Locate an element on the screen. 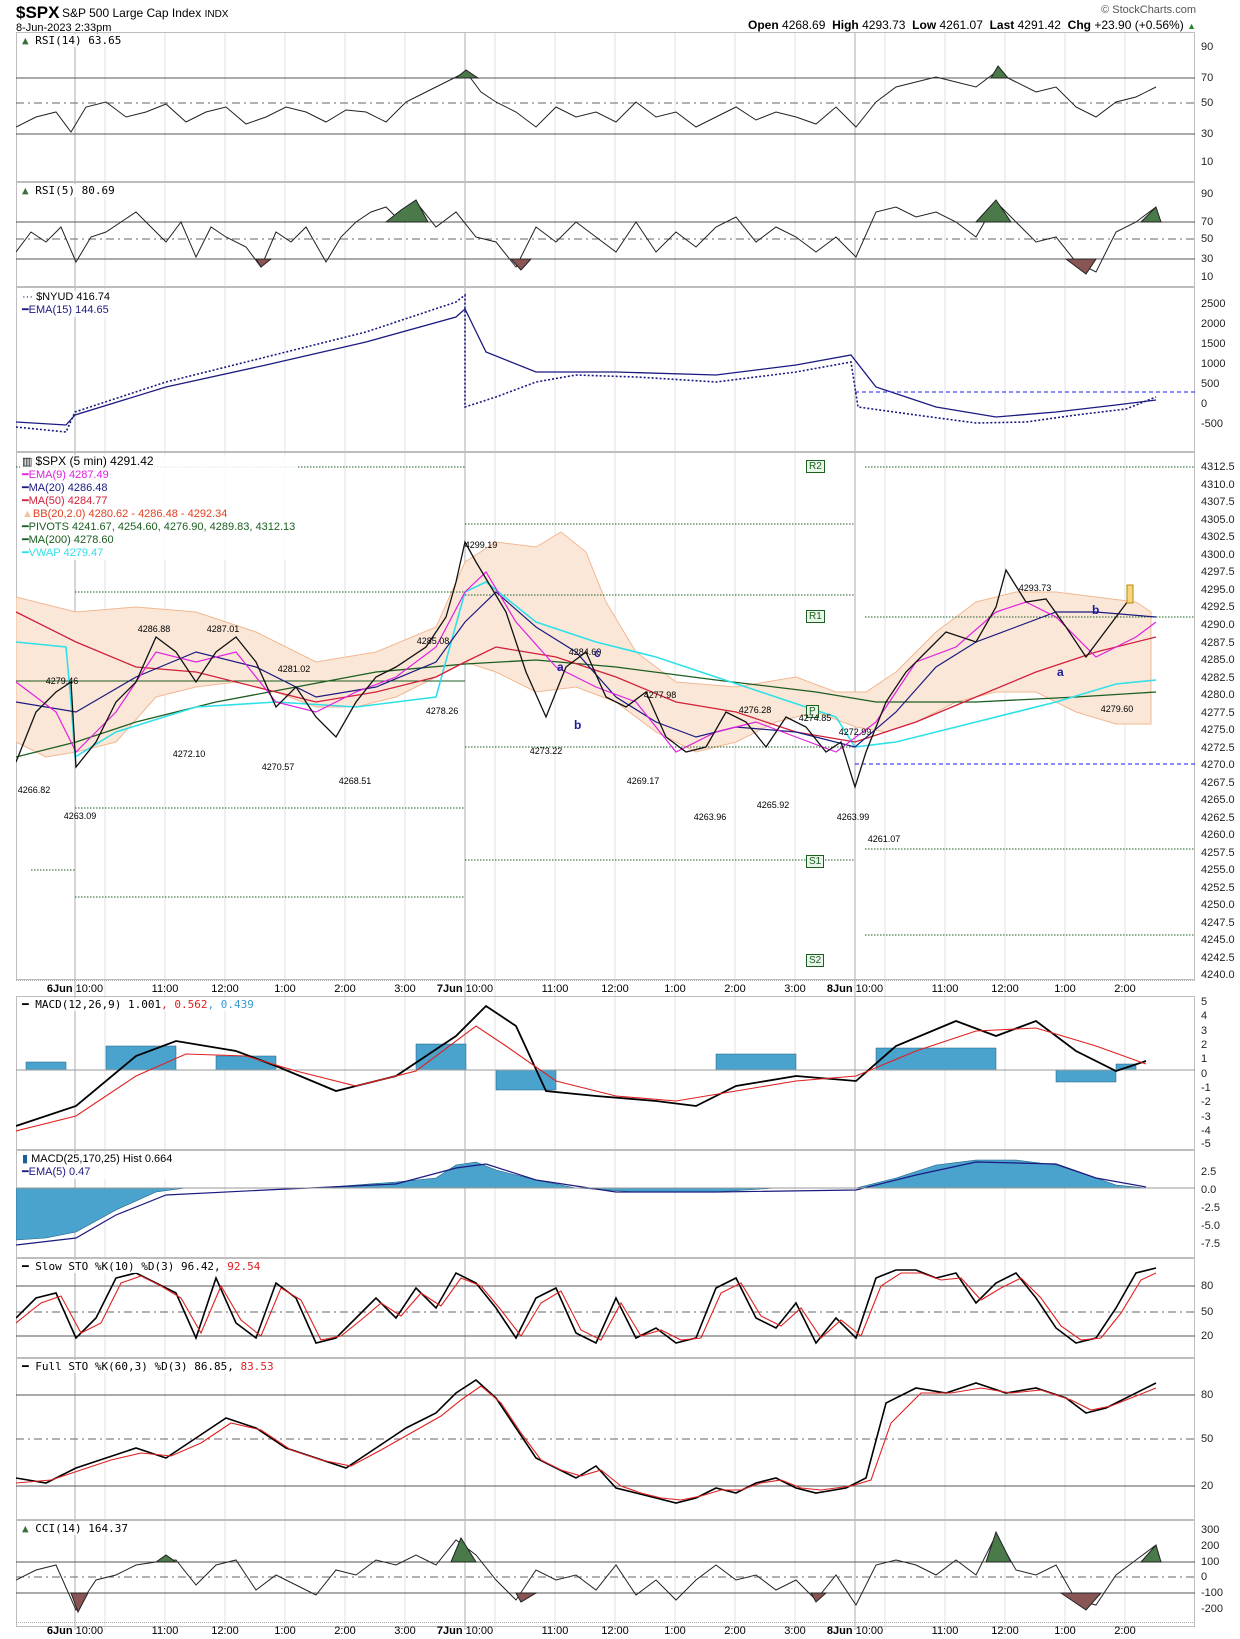 The width and height of the screenshot is (1240, 1639). price-annotation: 4278.26 is located at coordinates (442, 711).